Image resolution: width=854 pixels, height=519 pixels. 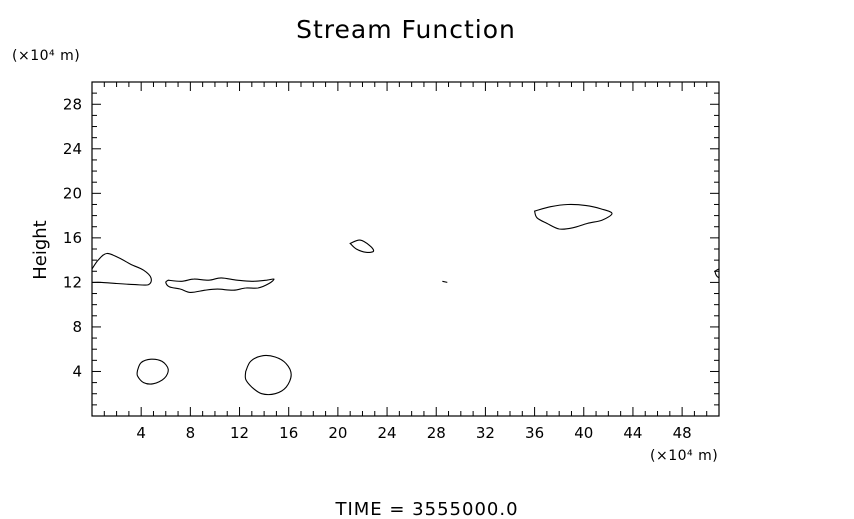 What do you see at coordinates (40, 250) in the screenshot?
I see `y-axis-label: Height` at bounding box center [40, 250].